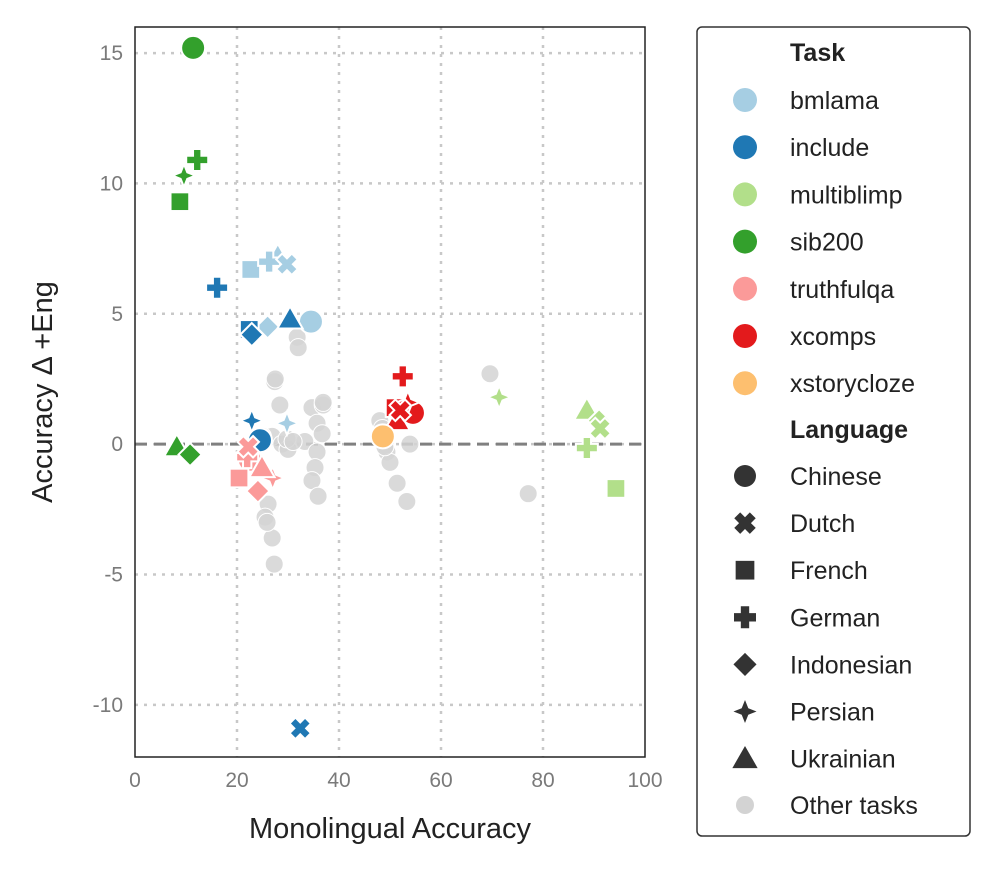 The height and width of the screenshot is (876, 997). What do you see at coordinates (113, 575) in the screenshot?
I see `y-tick-label: -5` at bounding box center [113, 575].